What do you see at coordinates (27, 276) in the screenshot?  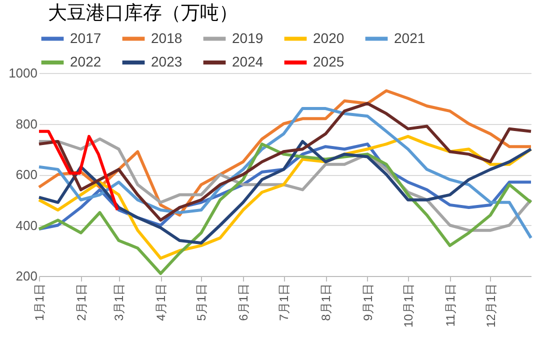 I see `y-tick-label: 200` at bounding box center [27, 276].